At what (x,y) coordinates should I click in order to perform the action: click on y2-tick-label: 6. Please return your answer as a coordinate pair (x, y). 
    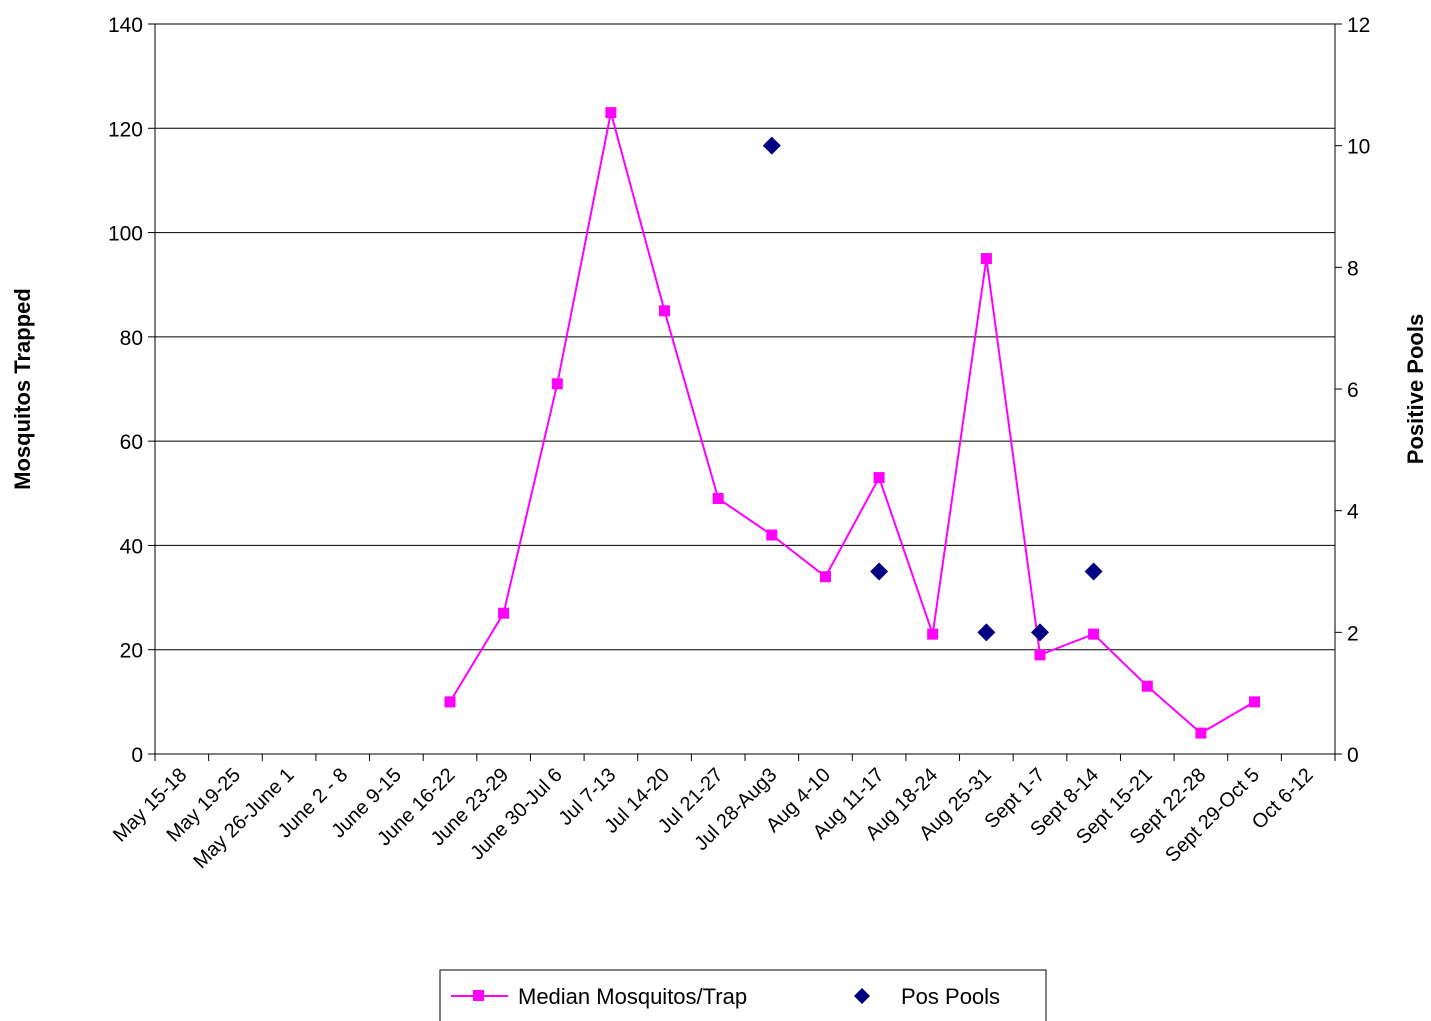
    Looking at the image, I should click on (1353, 390).